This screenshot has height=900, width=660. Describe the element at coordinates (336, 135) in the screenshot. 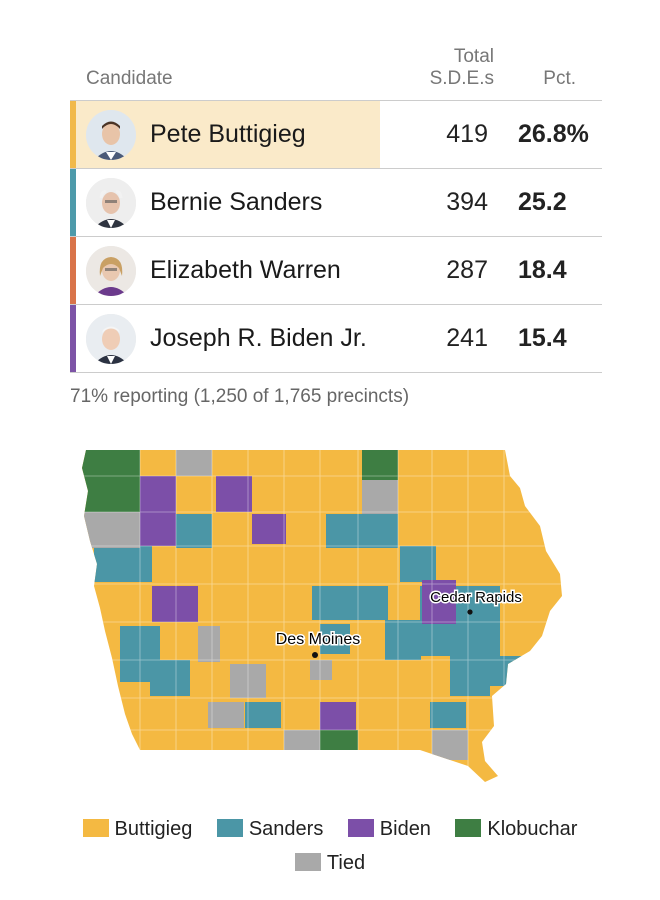

I see `candidate-row: Pete Buttigieg 419 26.8%` at that location.